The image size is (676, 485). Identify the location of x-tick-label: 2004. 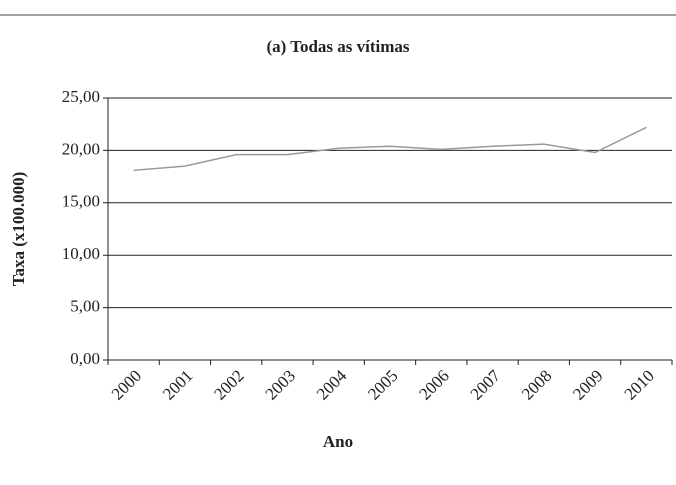
(332, 385).